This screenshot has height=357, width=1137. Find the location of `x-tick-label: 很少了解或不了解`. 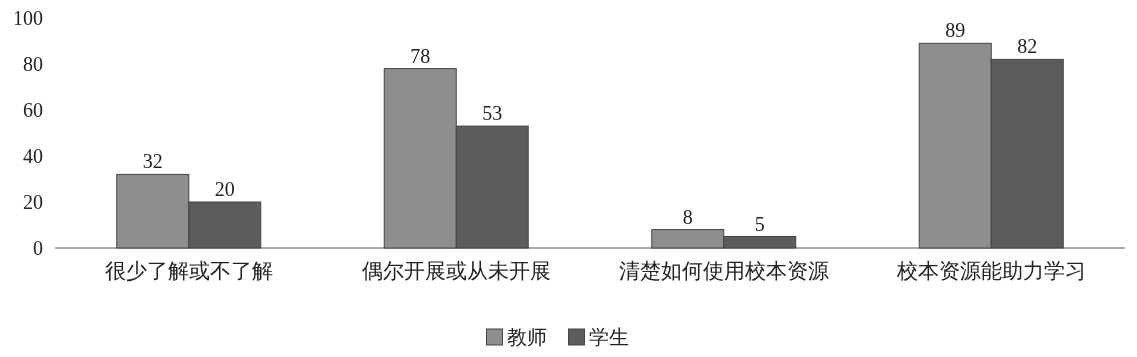

x-tick-label: 很少了解或不了解 is located at coordinates (188, 271).